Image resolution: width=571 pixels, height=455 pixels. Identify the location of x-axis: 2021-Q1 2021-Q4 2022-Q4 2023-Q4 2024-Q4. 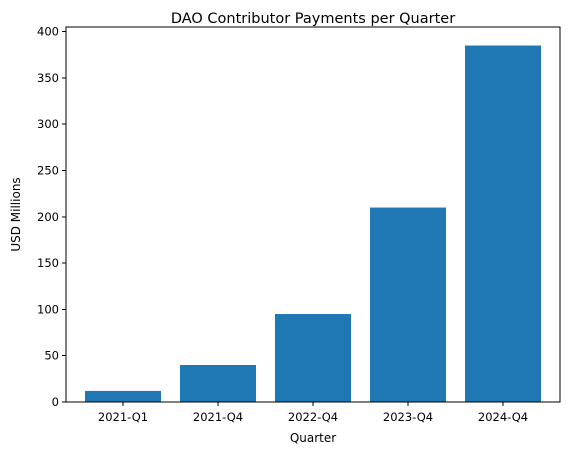
(313, 413).